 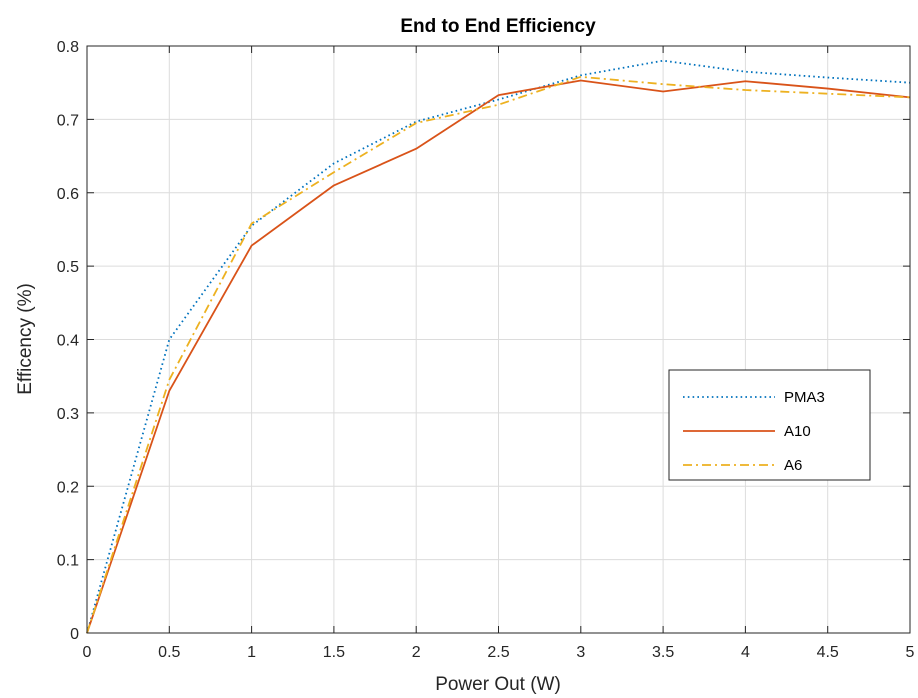 I want to click on y-tick-label: 0.5, so click(x=68, y=267).